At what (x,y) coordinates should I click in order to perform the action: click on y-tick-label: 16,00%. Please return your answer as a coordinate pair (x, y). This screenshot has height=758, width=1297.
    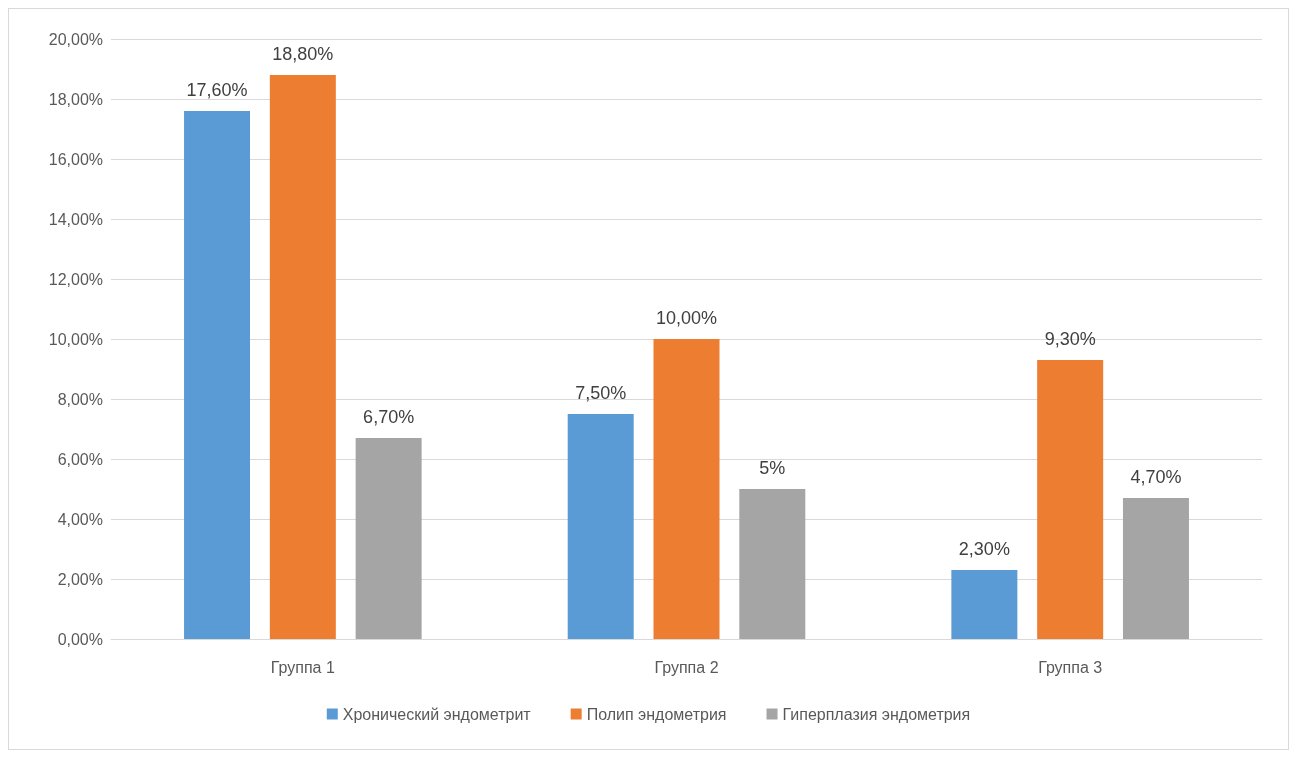
    Looking at the image, I should click on (75, 159).